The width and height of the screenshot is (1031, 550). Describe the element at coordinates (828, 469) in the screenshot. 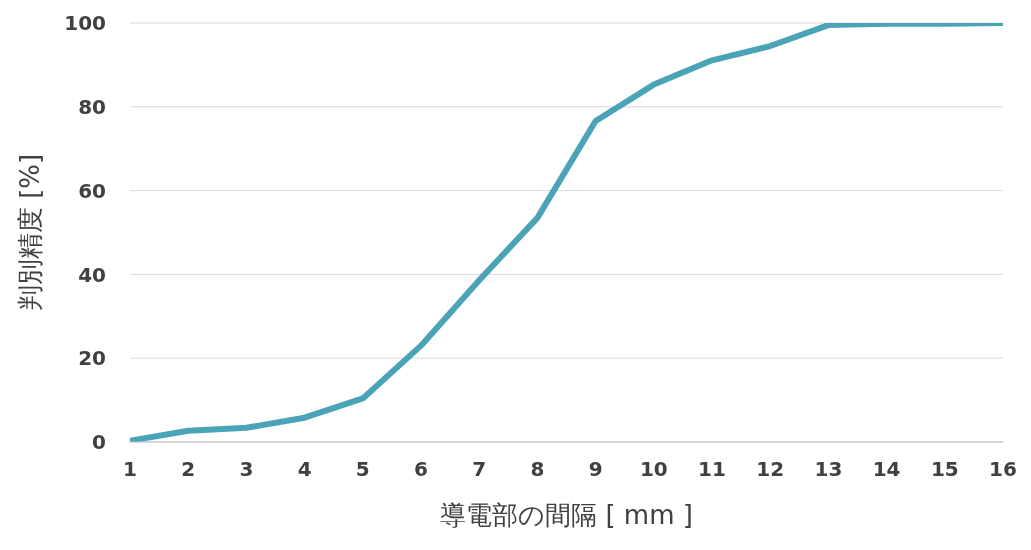

I see `x-tick-label: 13` at that location.